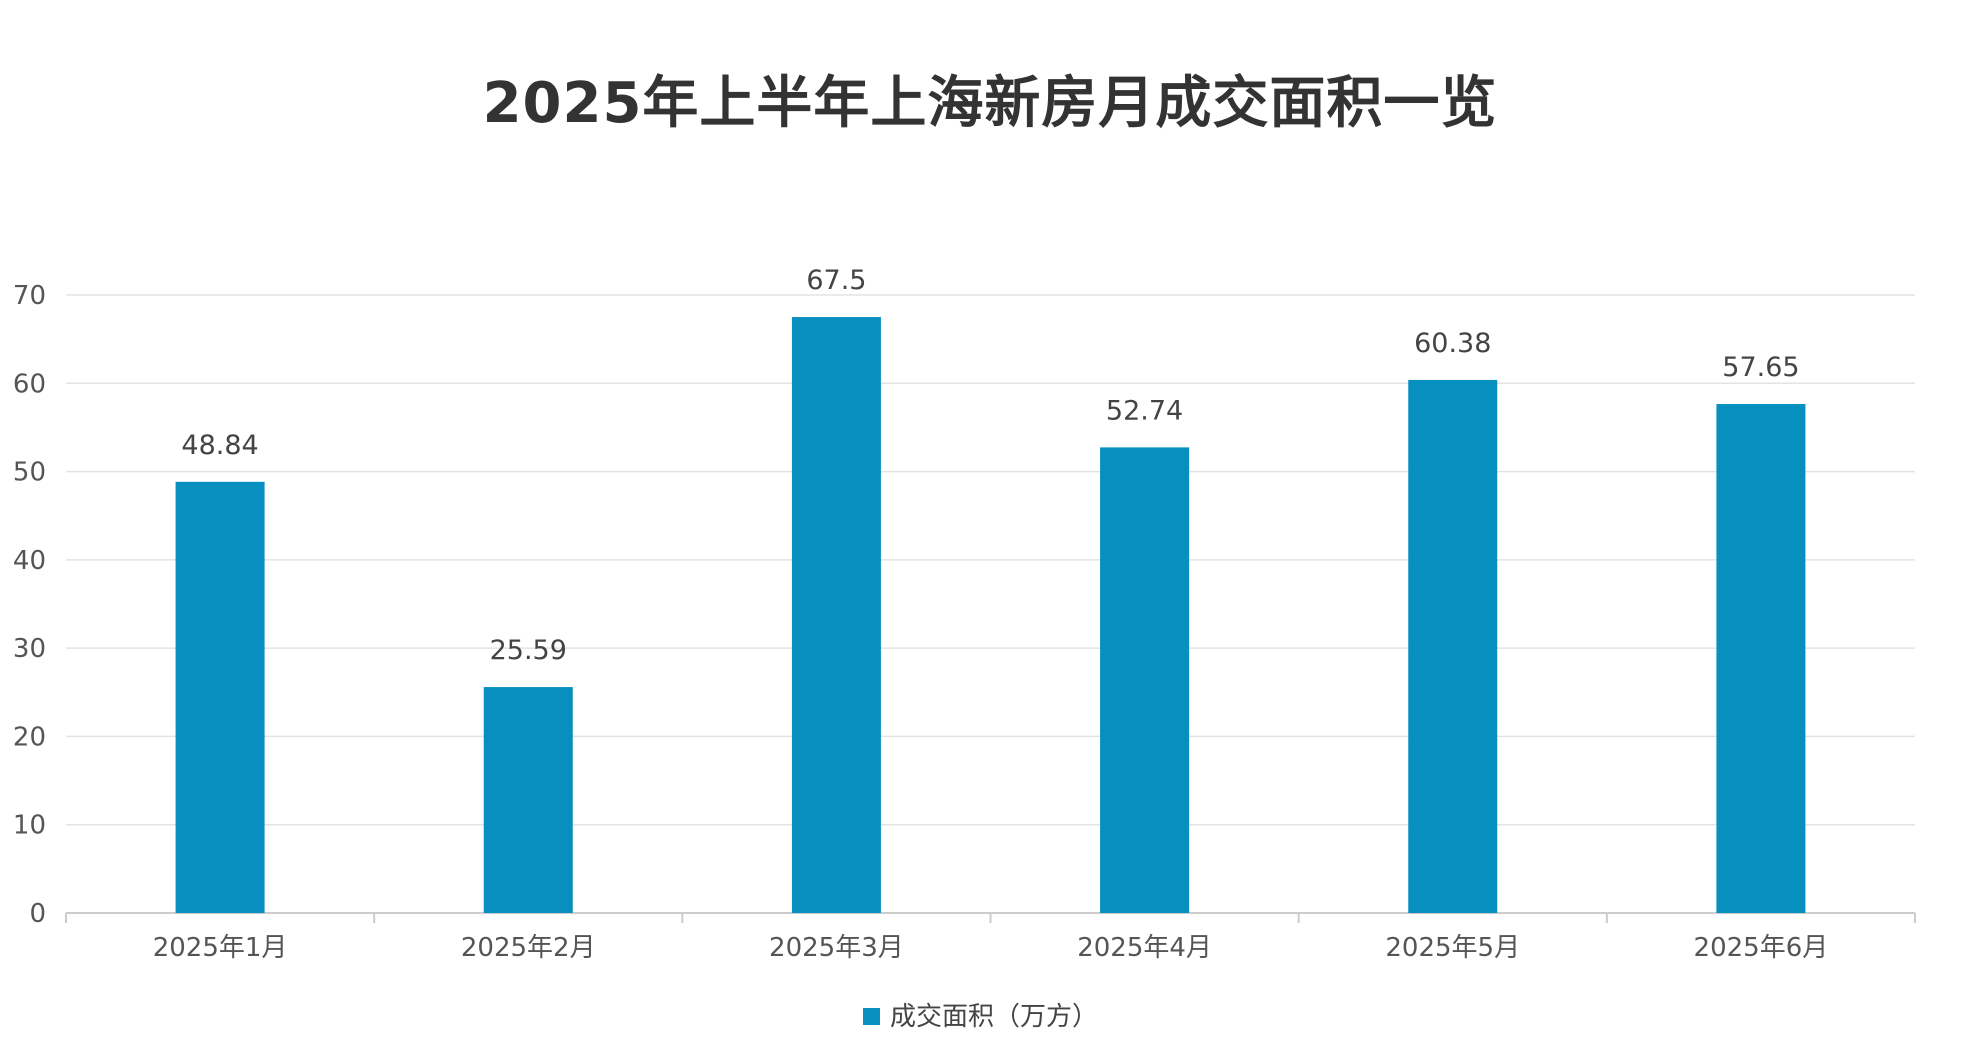  I want to click on category-label: 2025年1月, so click(220, 948).